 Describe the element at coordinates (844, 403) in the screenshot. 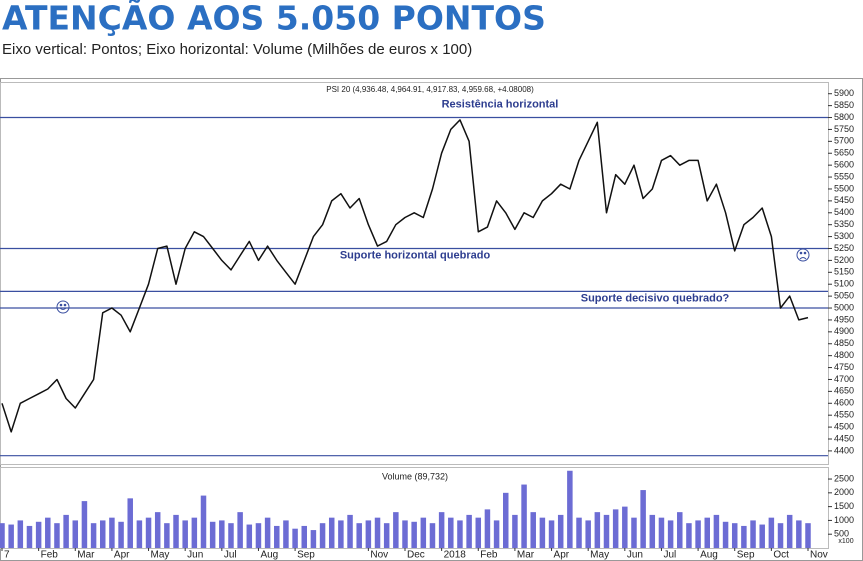

I see `y-tick-label: 4600` at that location.